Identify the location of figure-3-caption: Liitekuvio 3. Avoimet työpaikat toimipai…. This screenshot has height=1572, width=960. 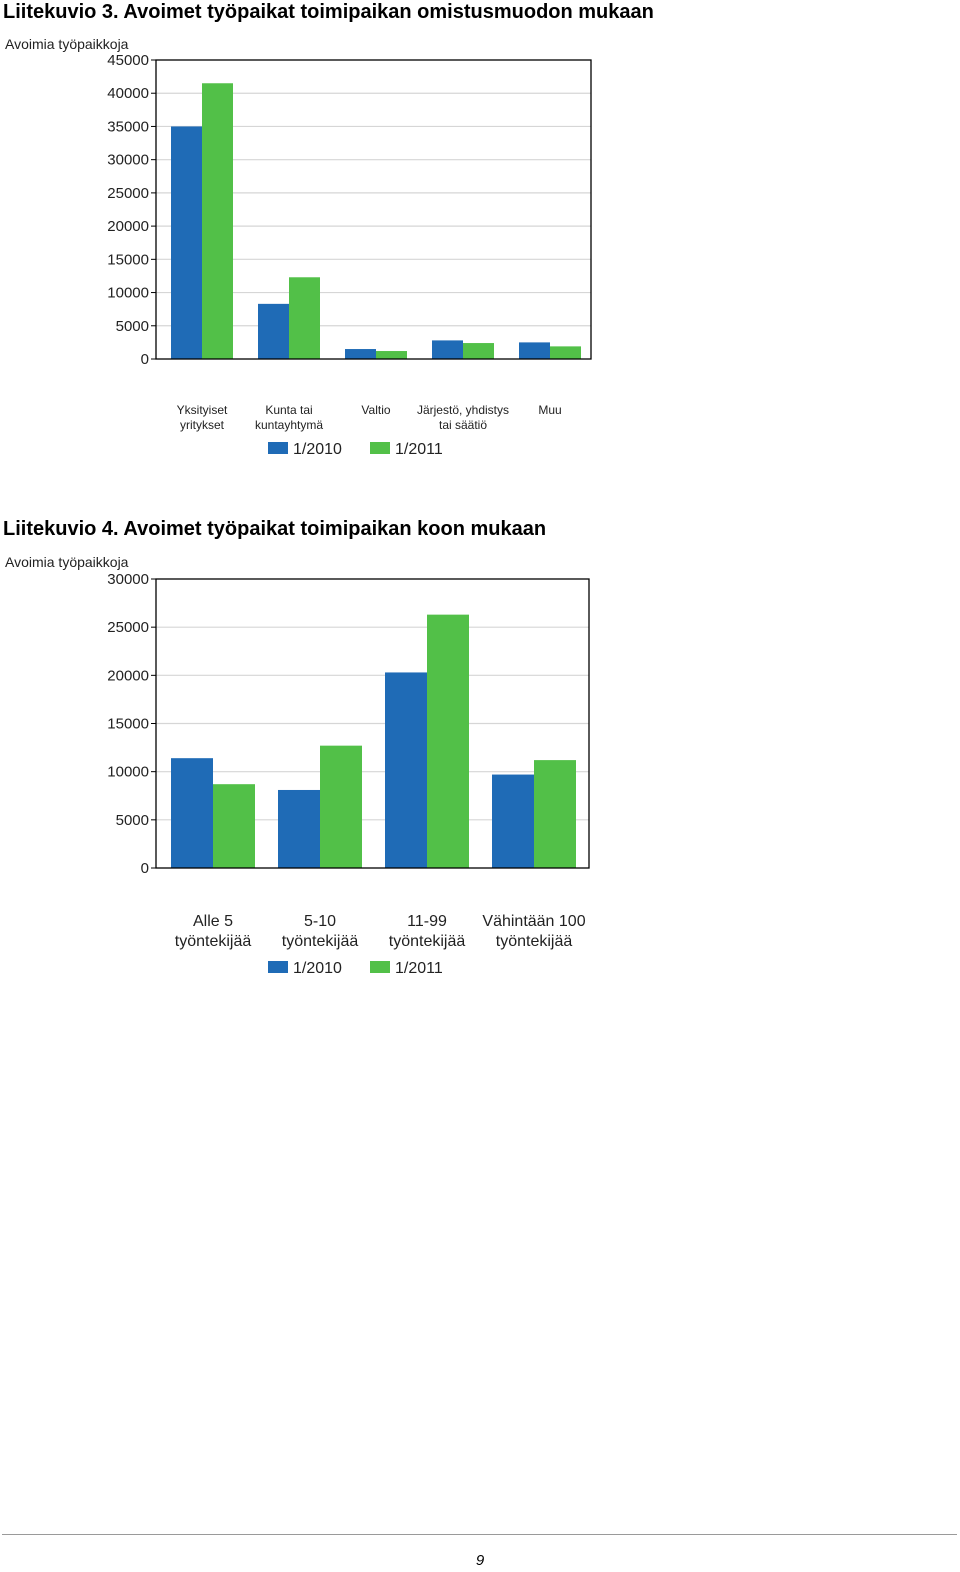
(328, 12).